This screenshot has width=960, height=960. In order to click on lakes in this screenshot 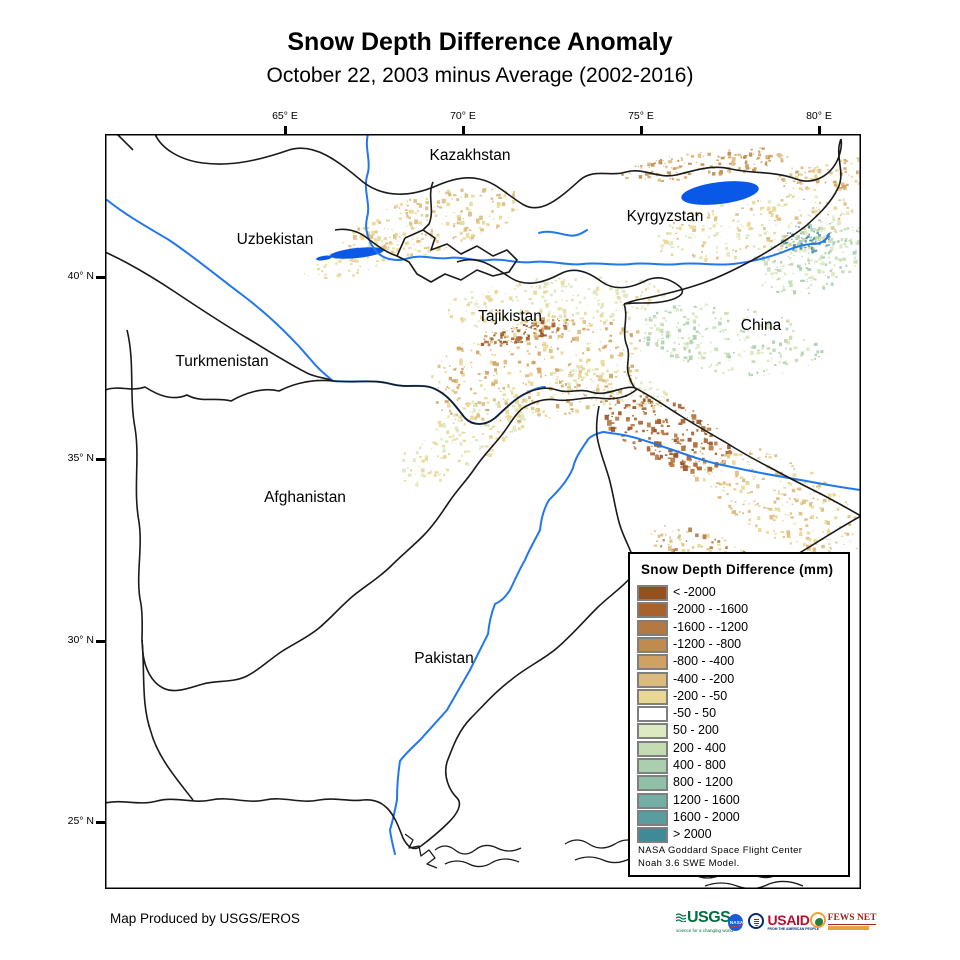, I will do `click(537, 221)`.